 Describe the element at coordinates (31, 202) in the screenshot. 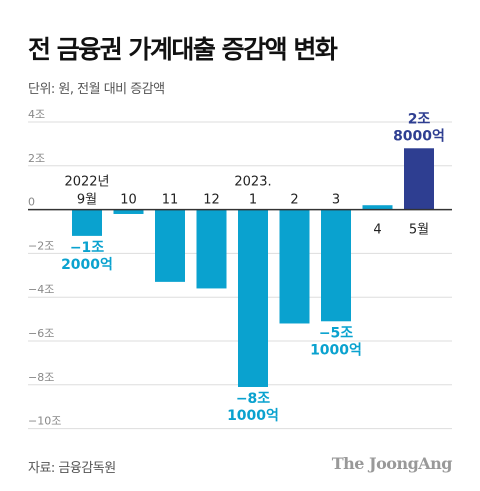

I see `y-tick-label: 0` at that location.